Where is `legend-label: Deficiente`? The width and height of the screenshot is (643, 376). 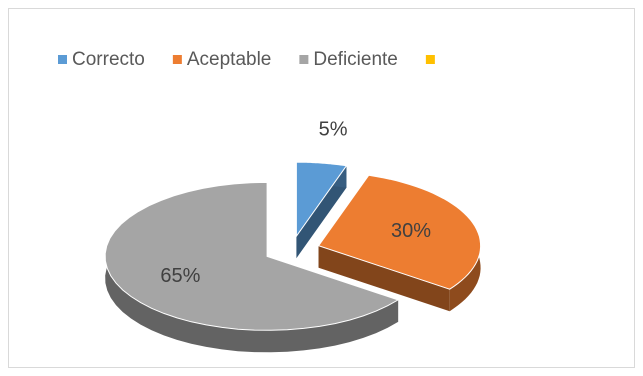 legend-label: Deficiente is located at coordinates (355, 59).